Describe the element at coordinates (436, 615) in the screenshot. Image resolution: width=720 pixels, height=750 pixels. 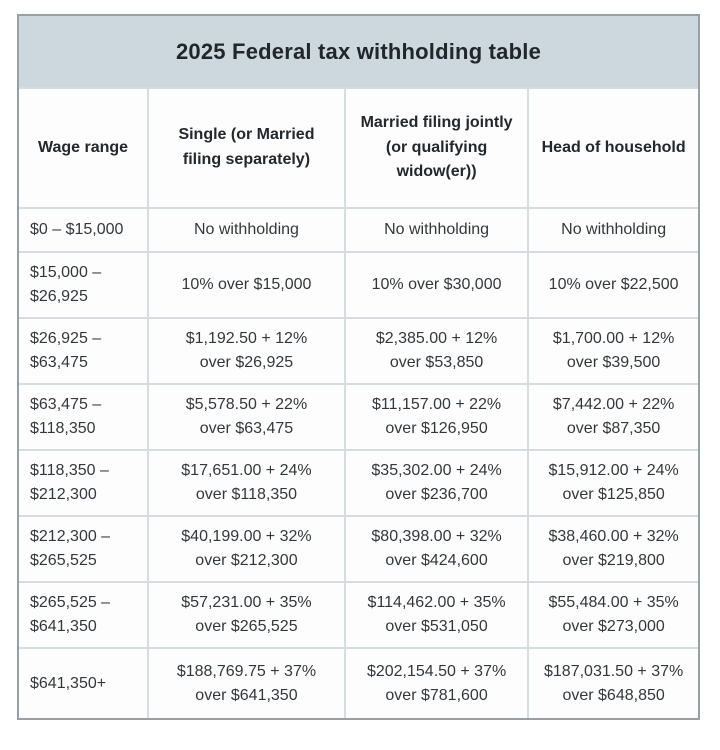
I see `cell-married-jointly: $114,462.00 + 35% over $531,050` at that location.